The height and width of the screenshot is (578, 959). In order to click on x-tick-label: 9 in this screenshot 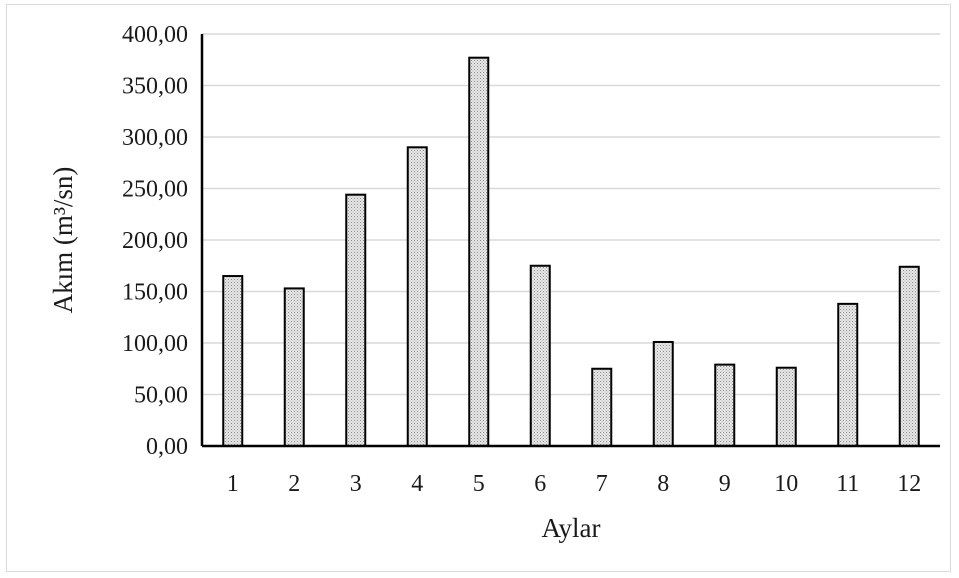, I will do `click(725, 484)`.